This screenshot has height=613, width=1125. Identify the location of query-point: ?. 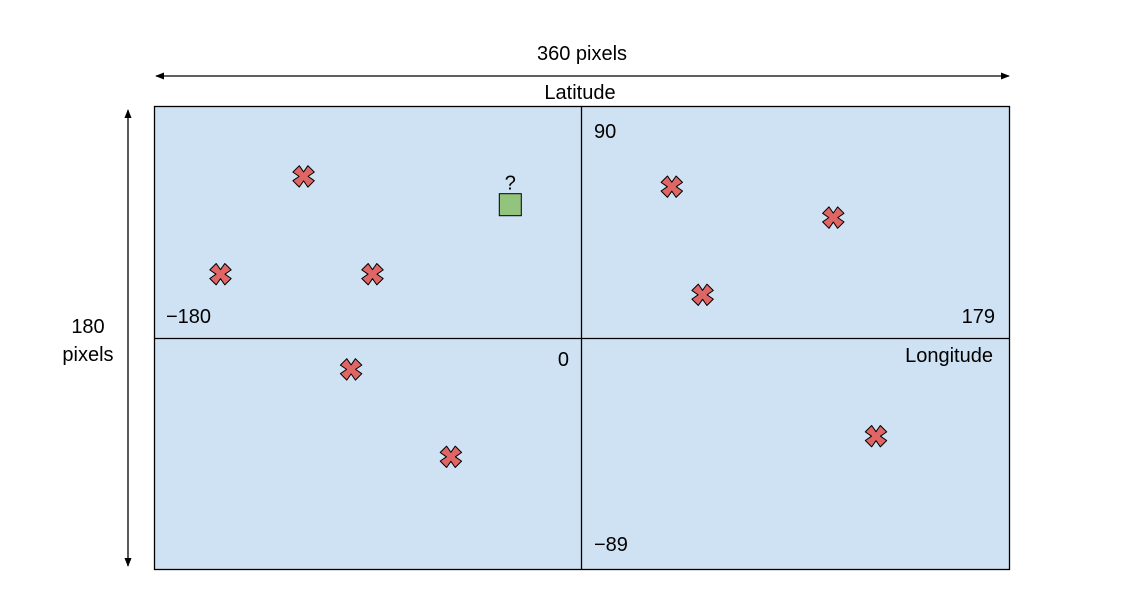
(510, 195).